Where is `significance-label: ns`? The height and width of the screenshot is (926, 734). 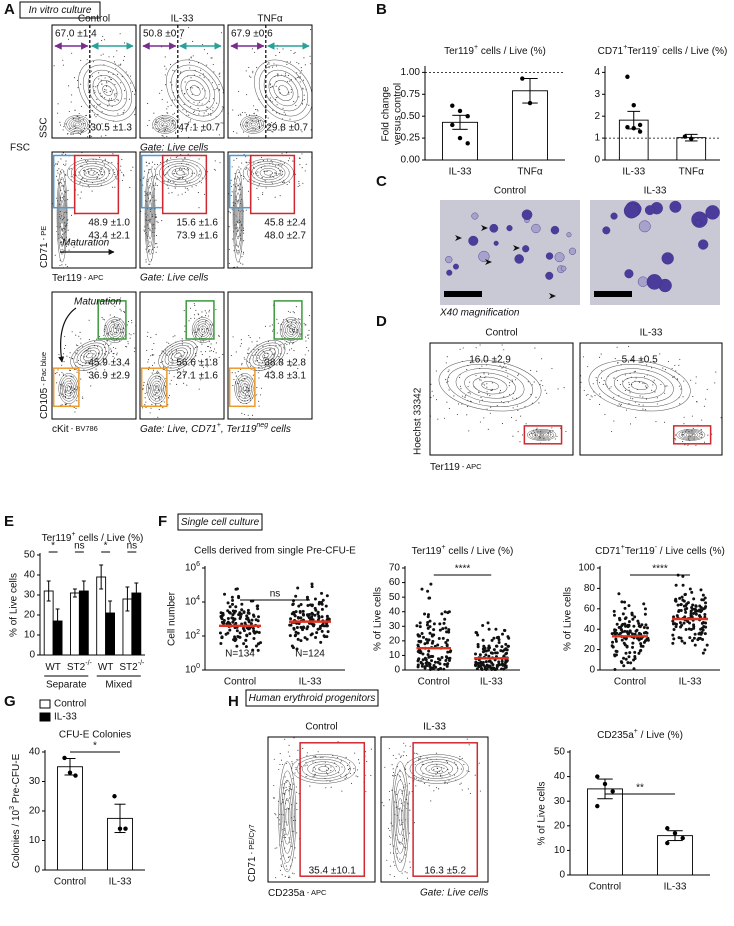
significance-label: ns is located at coordinates (79, 546).